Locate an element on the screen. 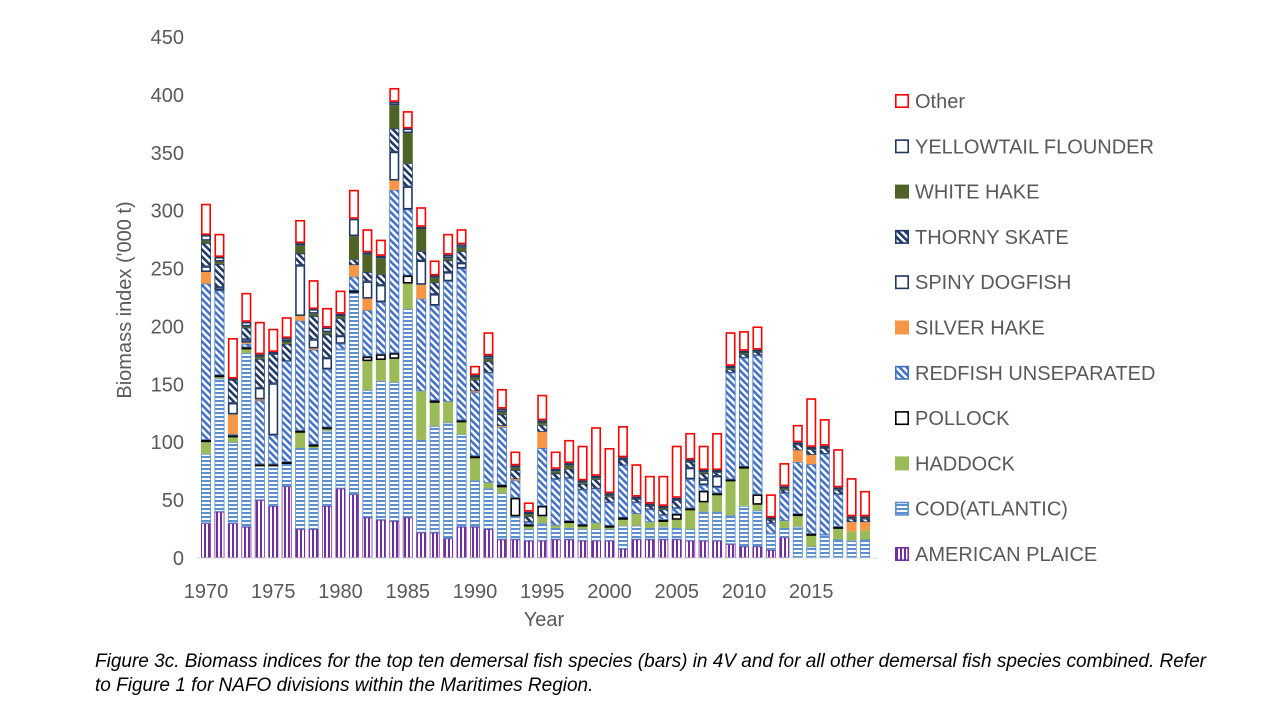 This screenshot has height=720, width=1280. x-tick-label: 1995 is located at coordinates (542, 592).